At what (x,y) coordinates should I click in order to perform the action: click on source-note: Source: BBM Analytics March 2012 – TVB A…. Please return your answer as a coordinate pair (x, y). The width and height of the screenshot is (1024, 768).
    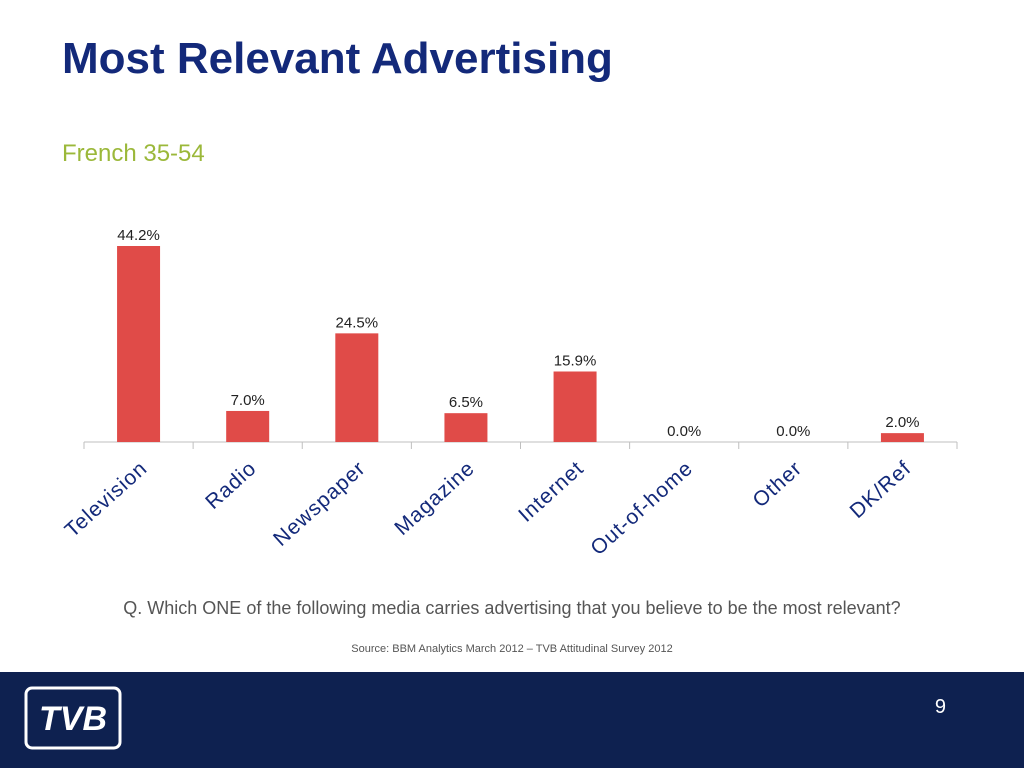
    Looking at the image, I should click on (512, 649).